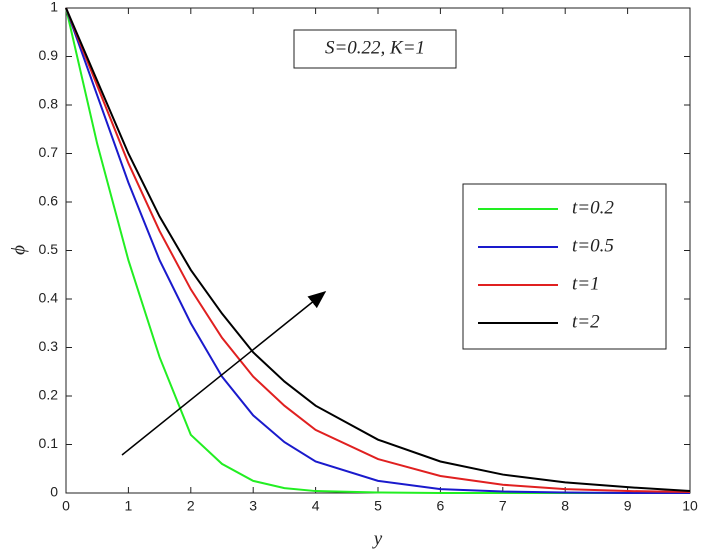 The height and width of the screenshot is (555, 708). What do you see at coordinates (224, 373) in the screenshot?
I see `trend-arrow` at bounding box center [224, 373].